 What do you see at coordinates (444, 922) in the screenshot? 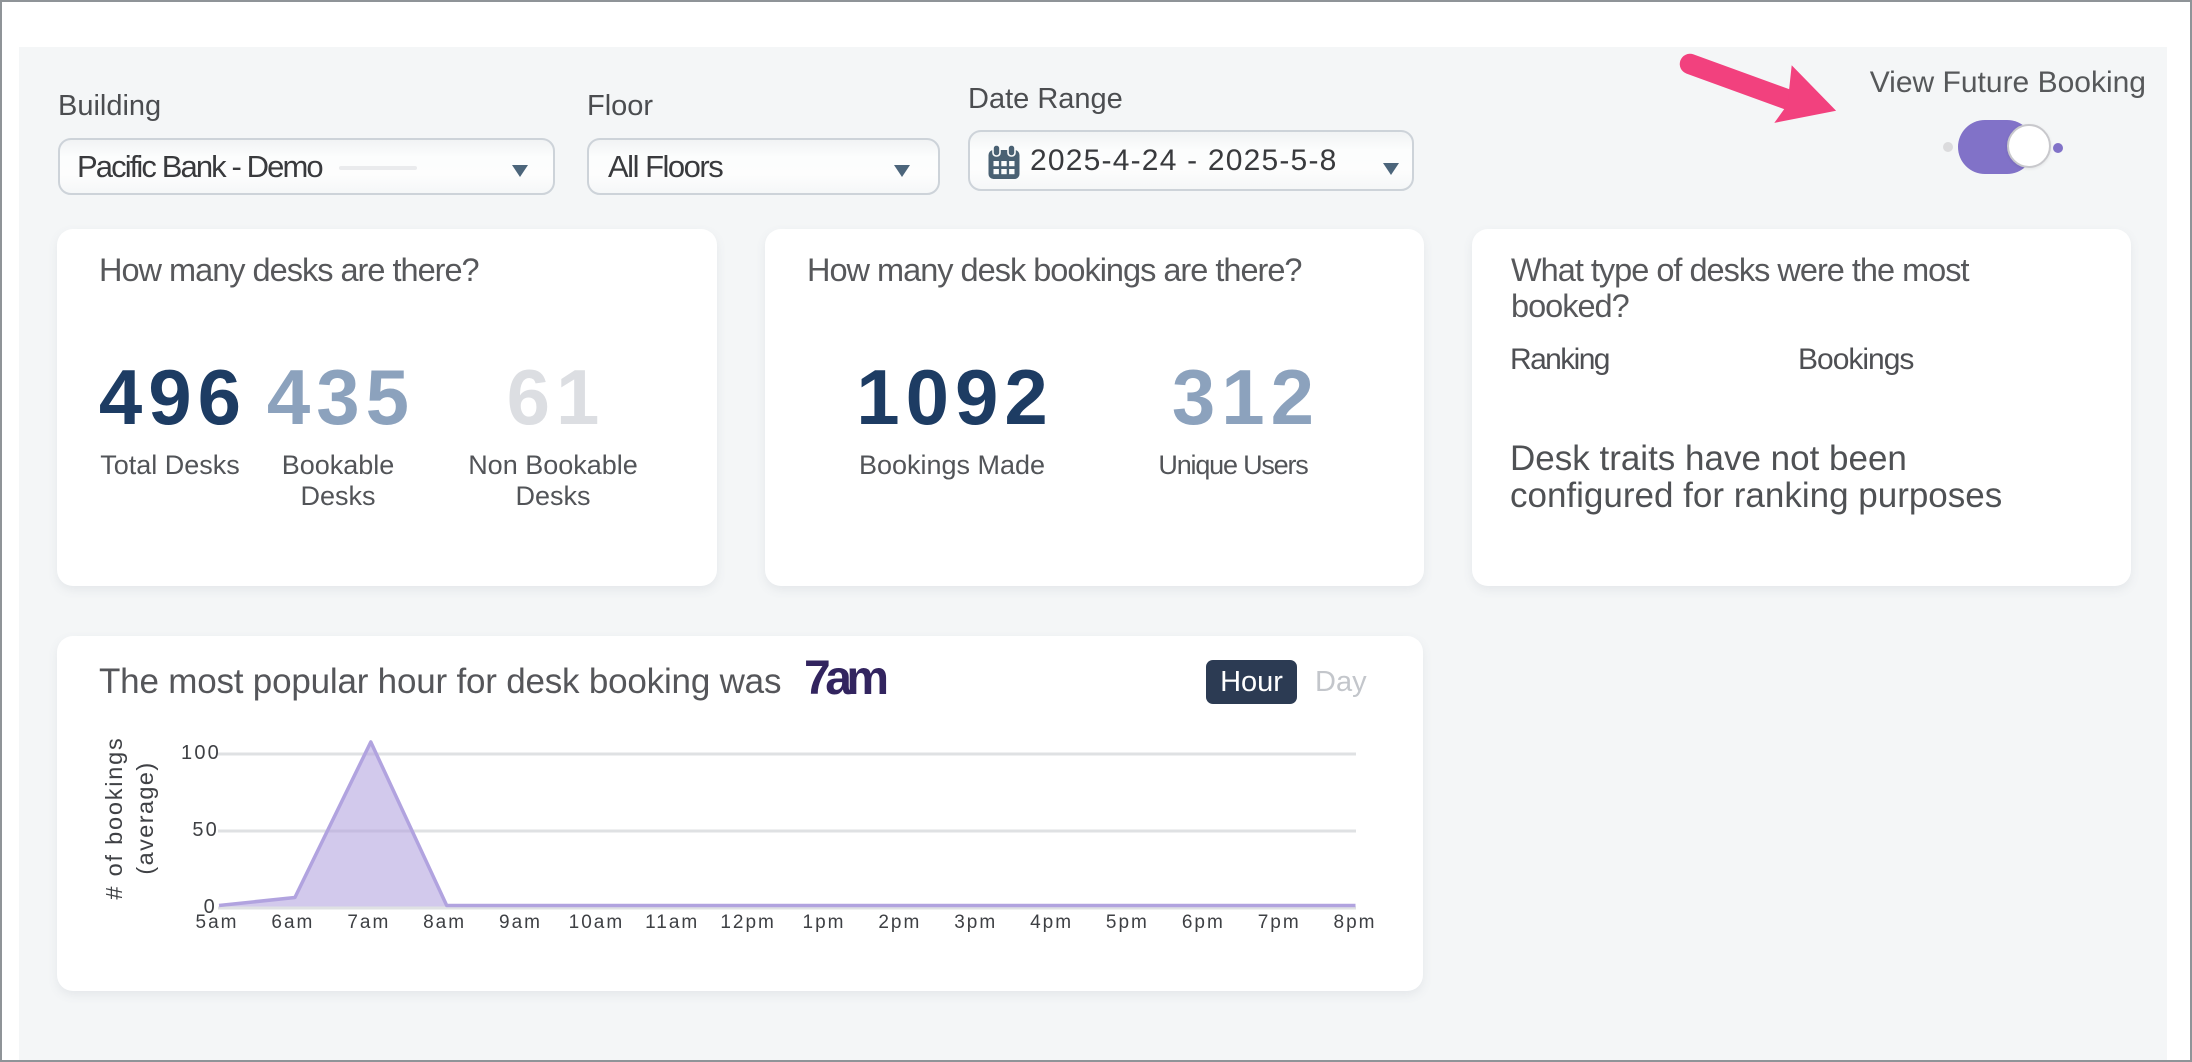
I see `svg-text: 8am` at bounding box center [444, 922].